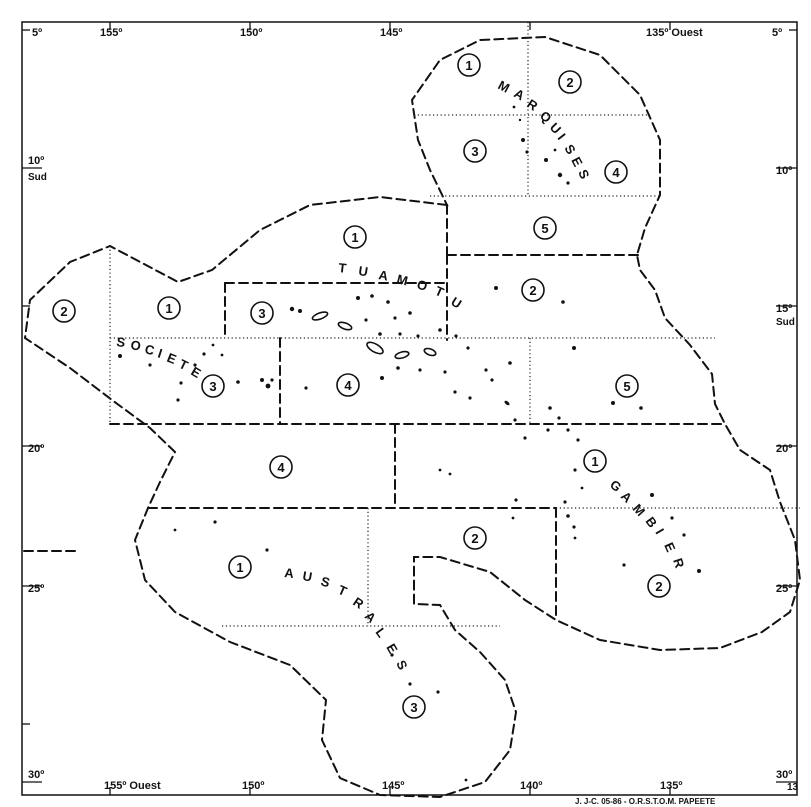 The height and width of the screenshot is (807, 811). I want to click on zone-gambier-1: 1, so click(595, 461).